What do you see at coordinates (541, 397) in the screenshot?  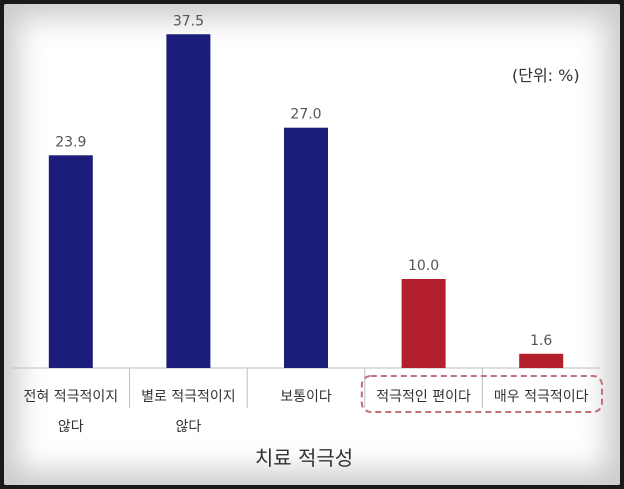 I see `category-label-5: 매우 적극적이다` at bounding box center [541, 397].